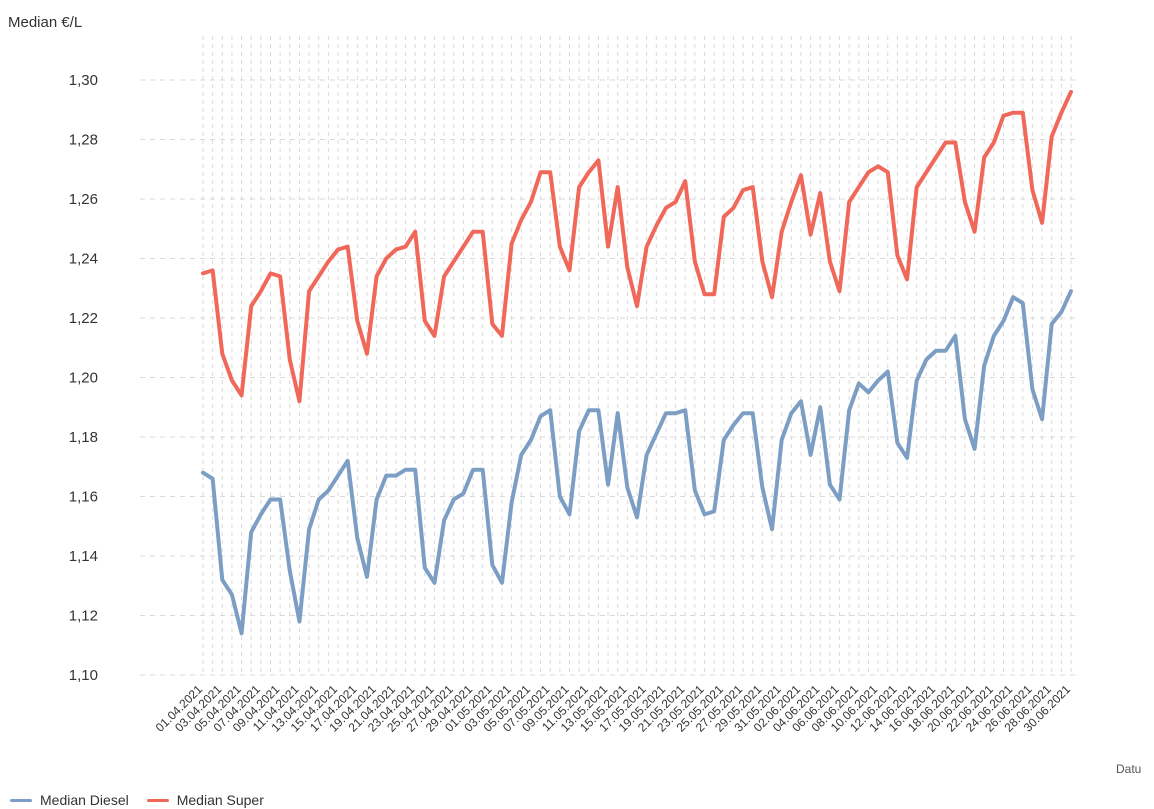 The height and width of the screenshot is (809, 1154). Describe the element at coordinates (83, 80) in the screenshot. I see `y-tick-label: 1,30` at that location.